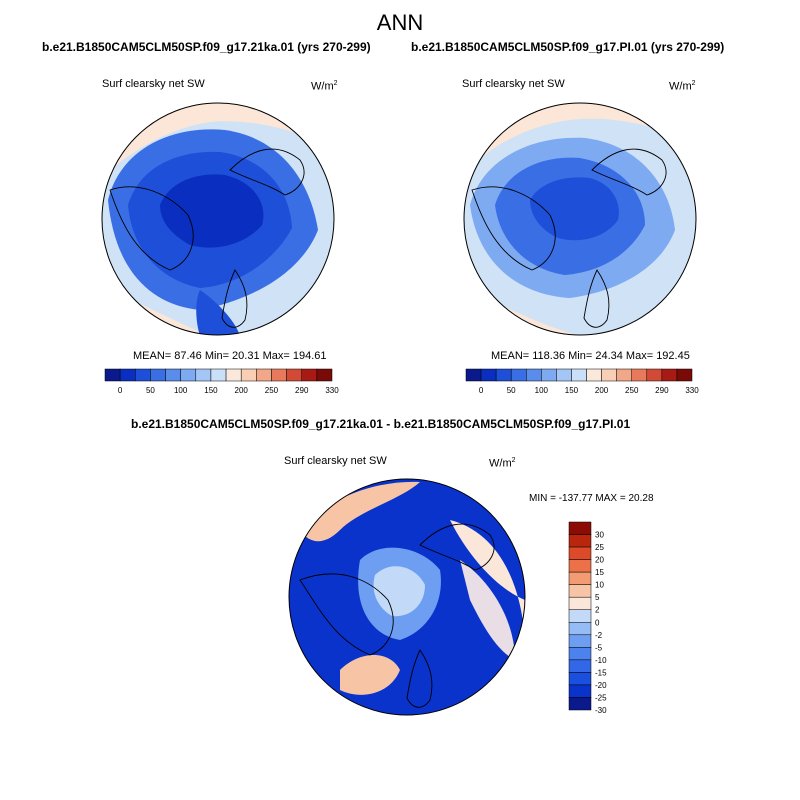  I want to click on map3-coastline-a, so click(346, 614).